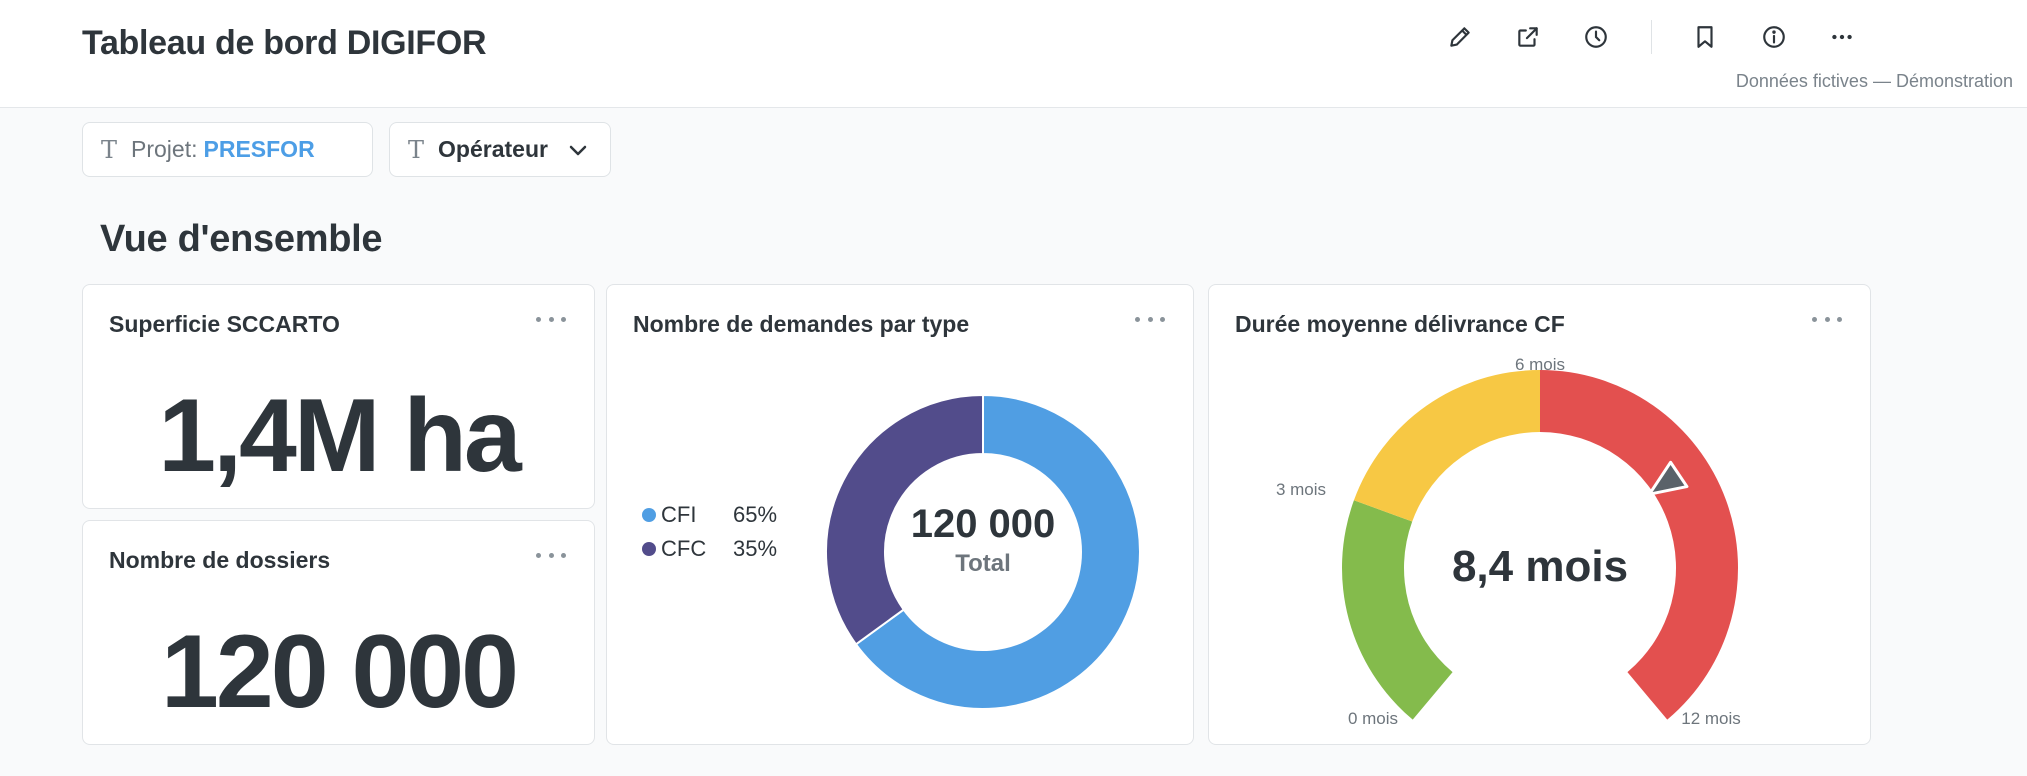 This screenshot has width=2027, height=776. Describe the element at coordinates (493, 149) in the screenshot. I see `filter-operateur-label: Opérateur` at that location.